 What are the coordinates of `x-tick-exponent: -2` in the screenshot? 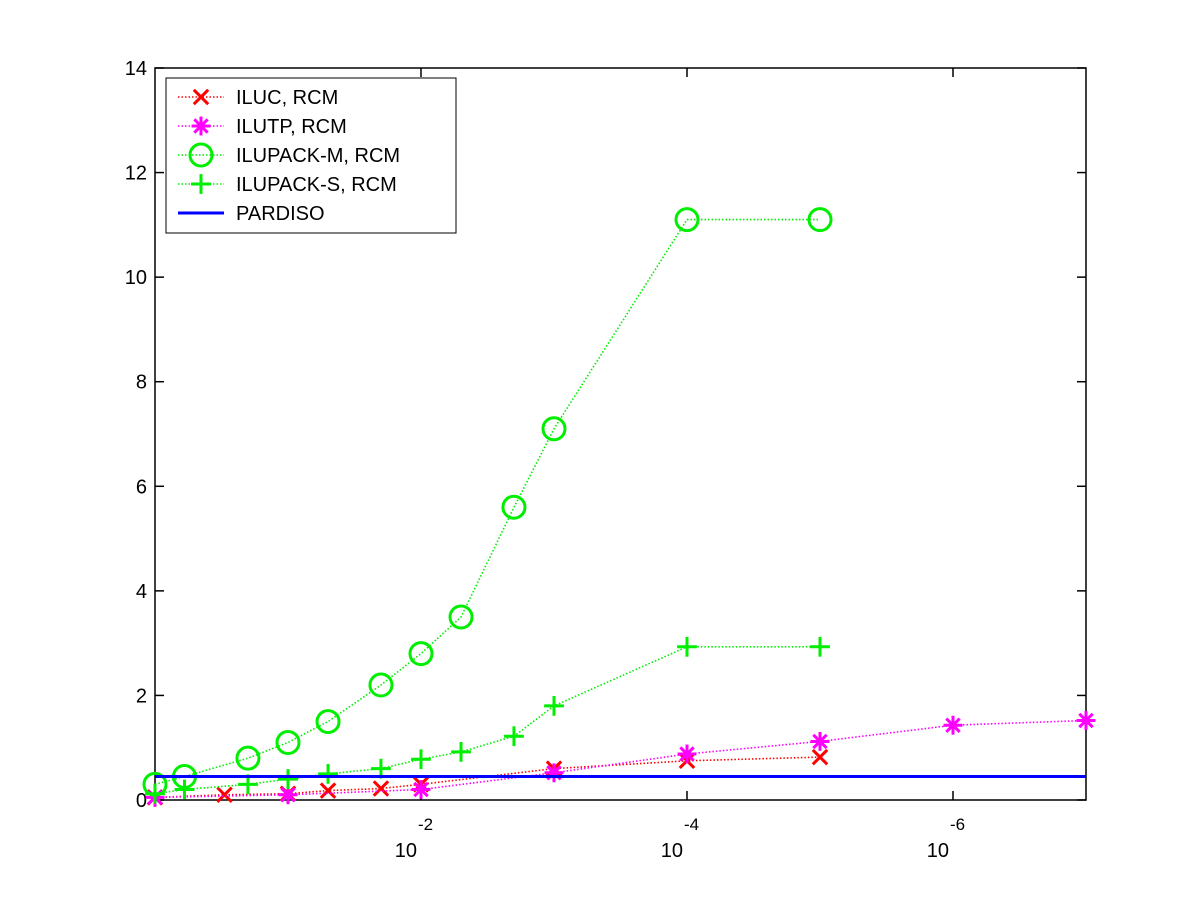 It's located at (425, 824).